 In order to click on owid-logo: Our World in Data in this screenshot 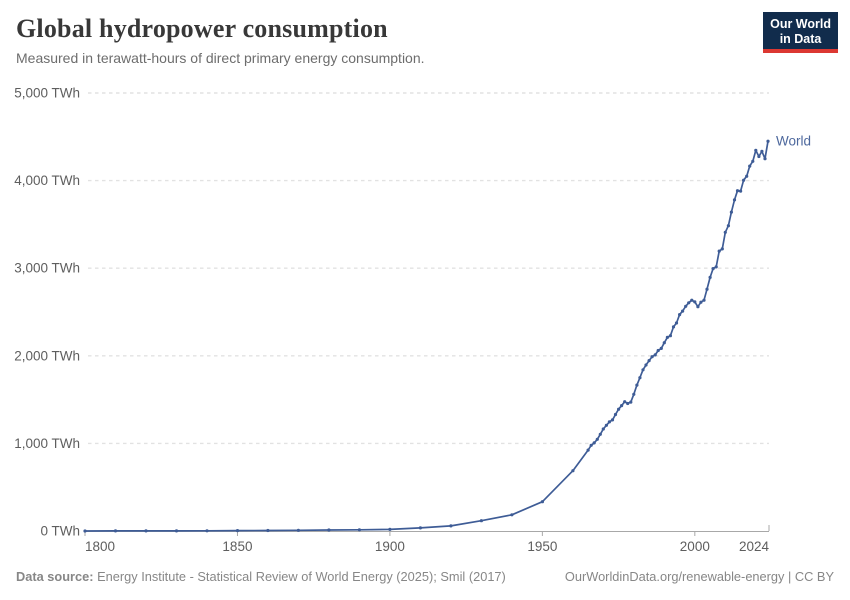, I will do `click(800, 32)`.